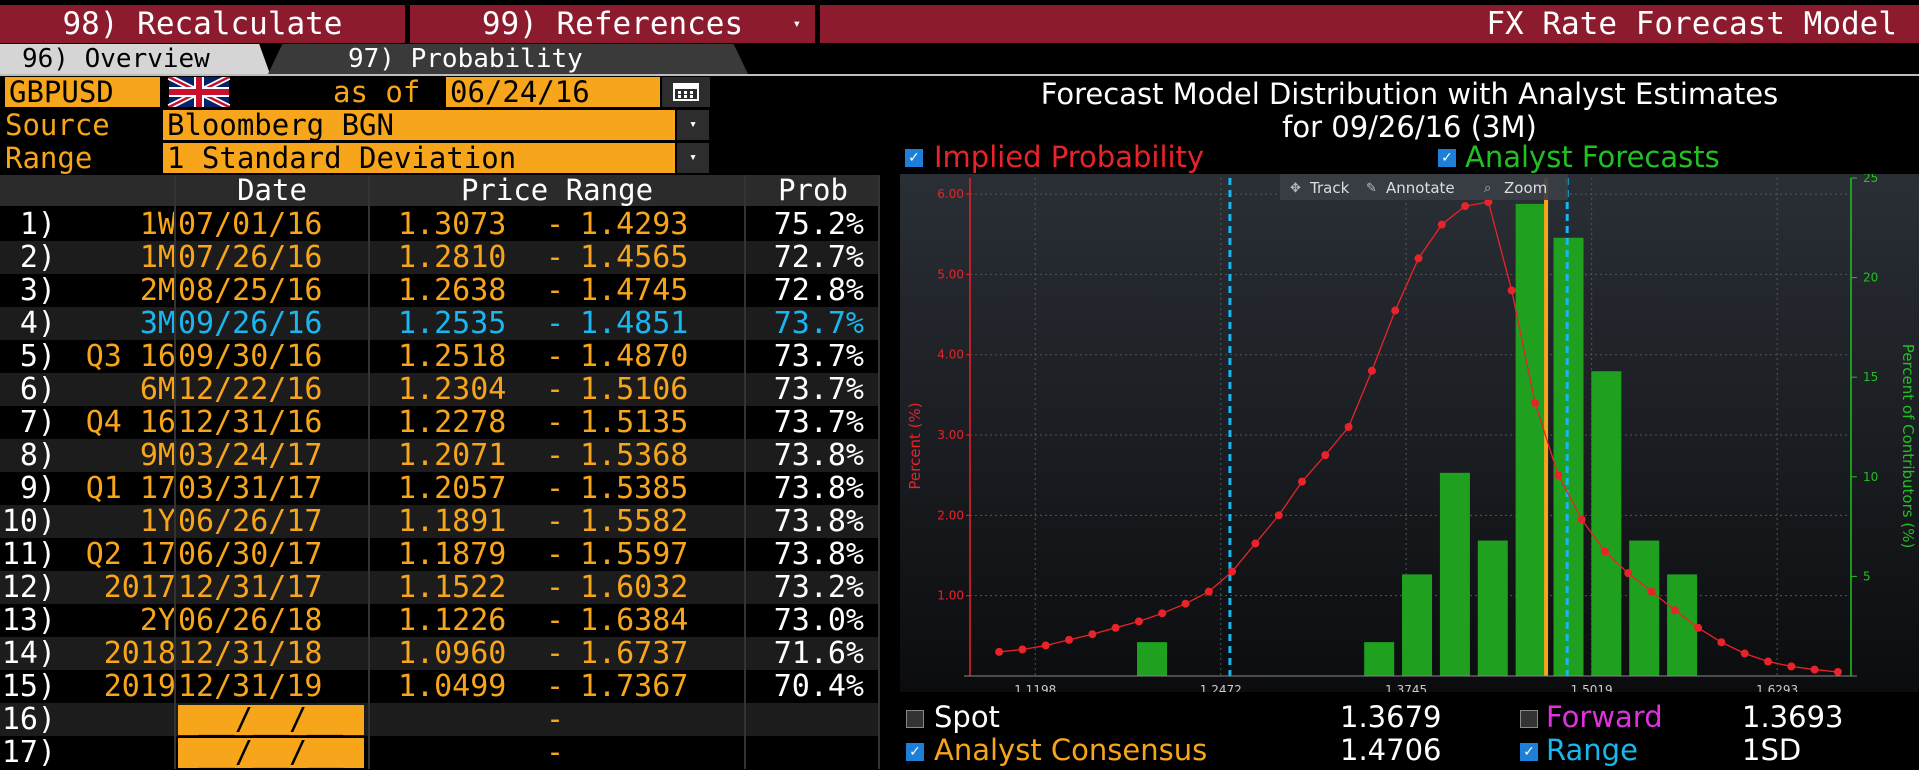  Describe the element at coordinates (612, 24) in the screenshot. I see `references-button: 99) References ▾` at that location.